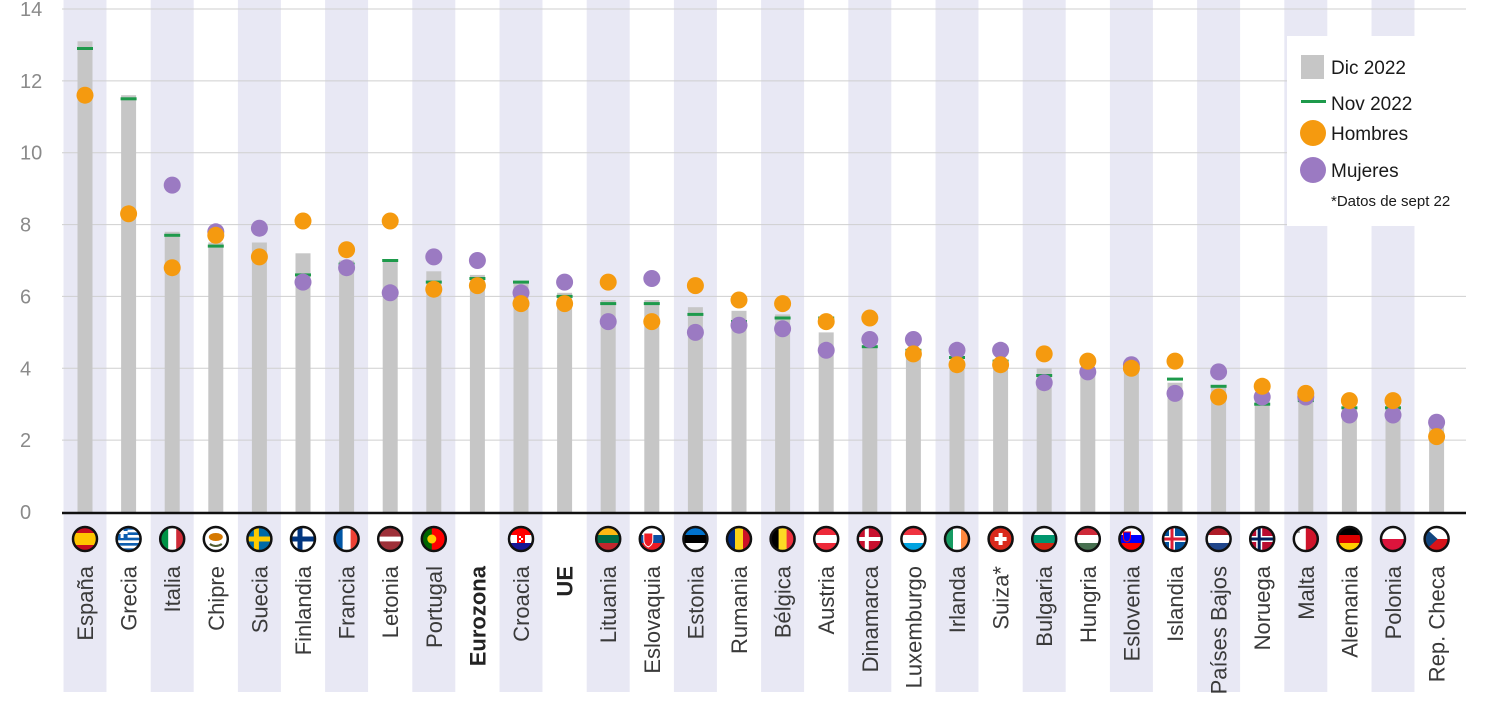 This screenshot has width=1500, height=712. I want to click on finland-flag-icon, so click(303, 539).